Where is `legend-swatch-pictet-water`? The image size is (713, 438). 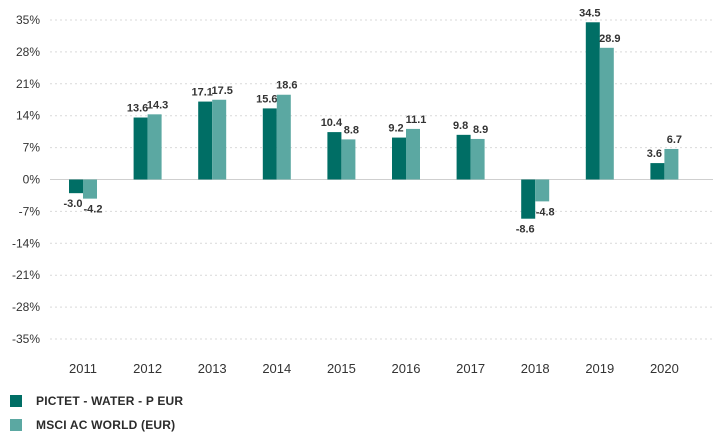
legend-swatch-pictet-water is located at coordinates (16, 401).